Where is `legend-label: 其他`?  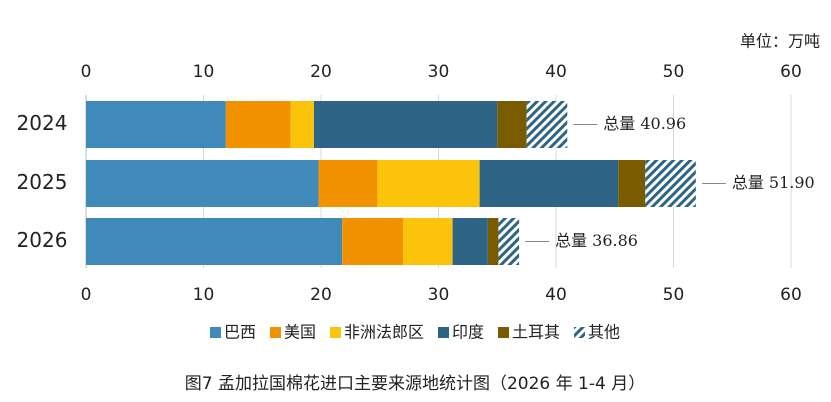 legend-label: 其他 is located at coordinates (604, 332).